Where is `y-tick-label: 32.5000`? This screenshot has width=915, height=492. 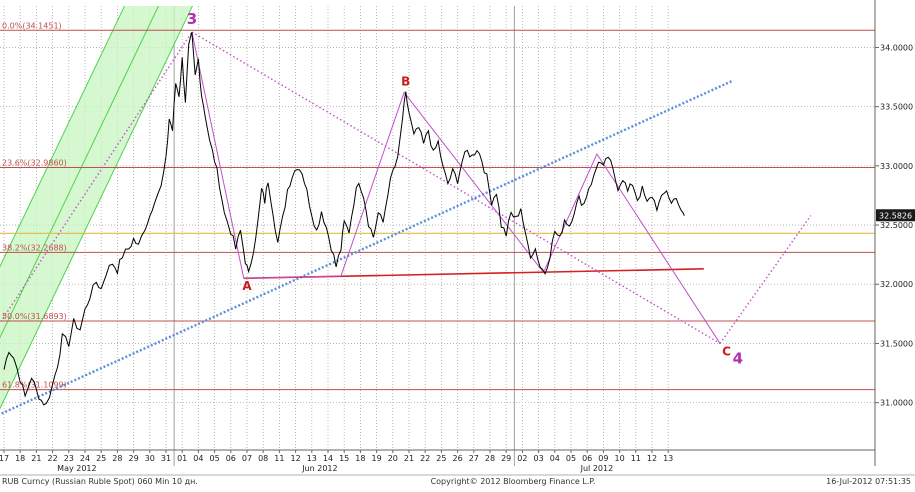
y-tick-label: 32.5000 is located at coordinates (896, 225).